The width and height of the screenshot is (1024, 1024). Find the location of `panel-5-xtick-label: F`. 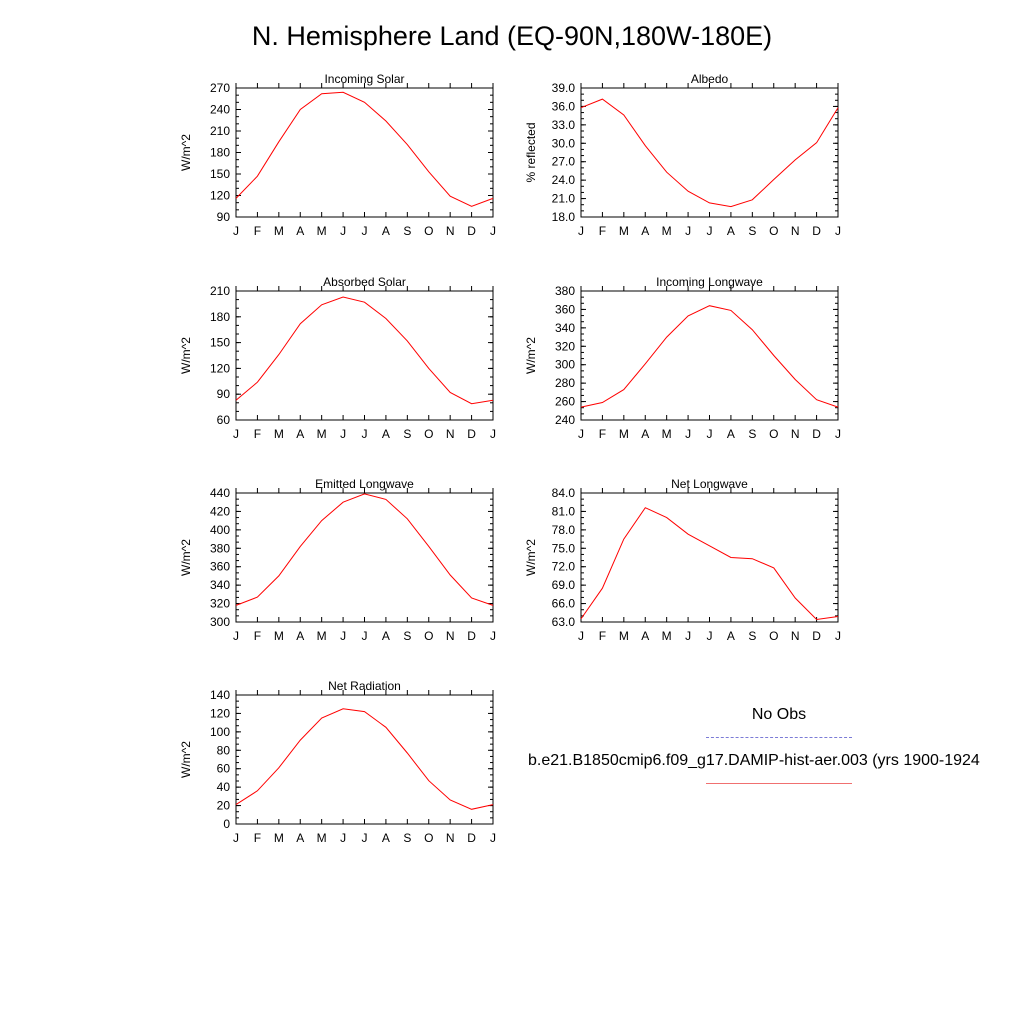

panel-5-xtick-label: F is located at coordinates (257, 636).